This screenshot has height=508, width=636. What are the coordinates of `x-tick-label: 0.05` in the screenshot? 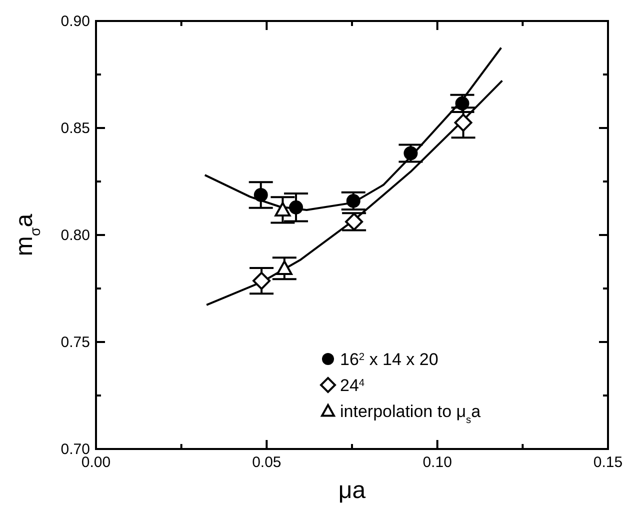 It's located at (267, 462).